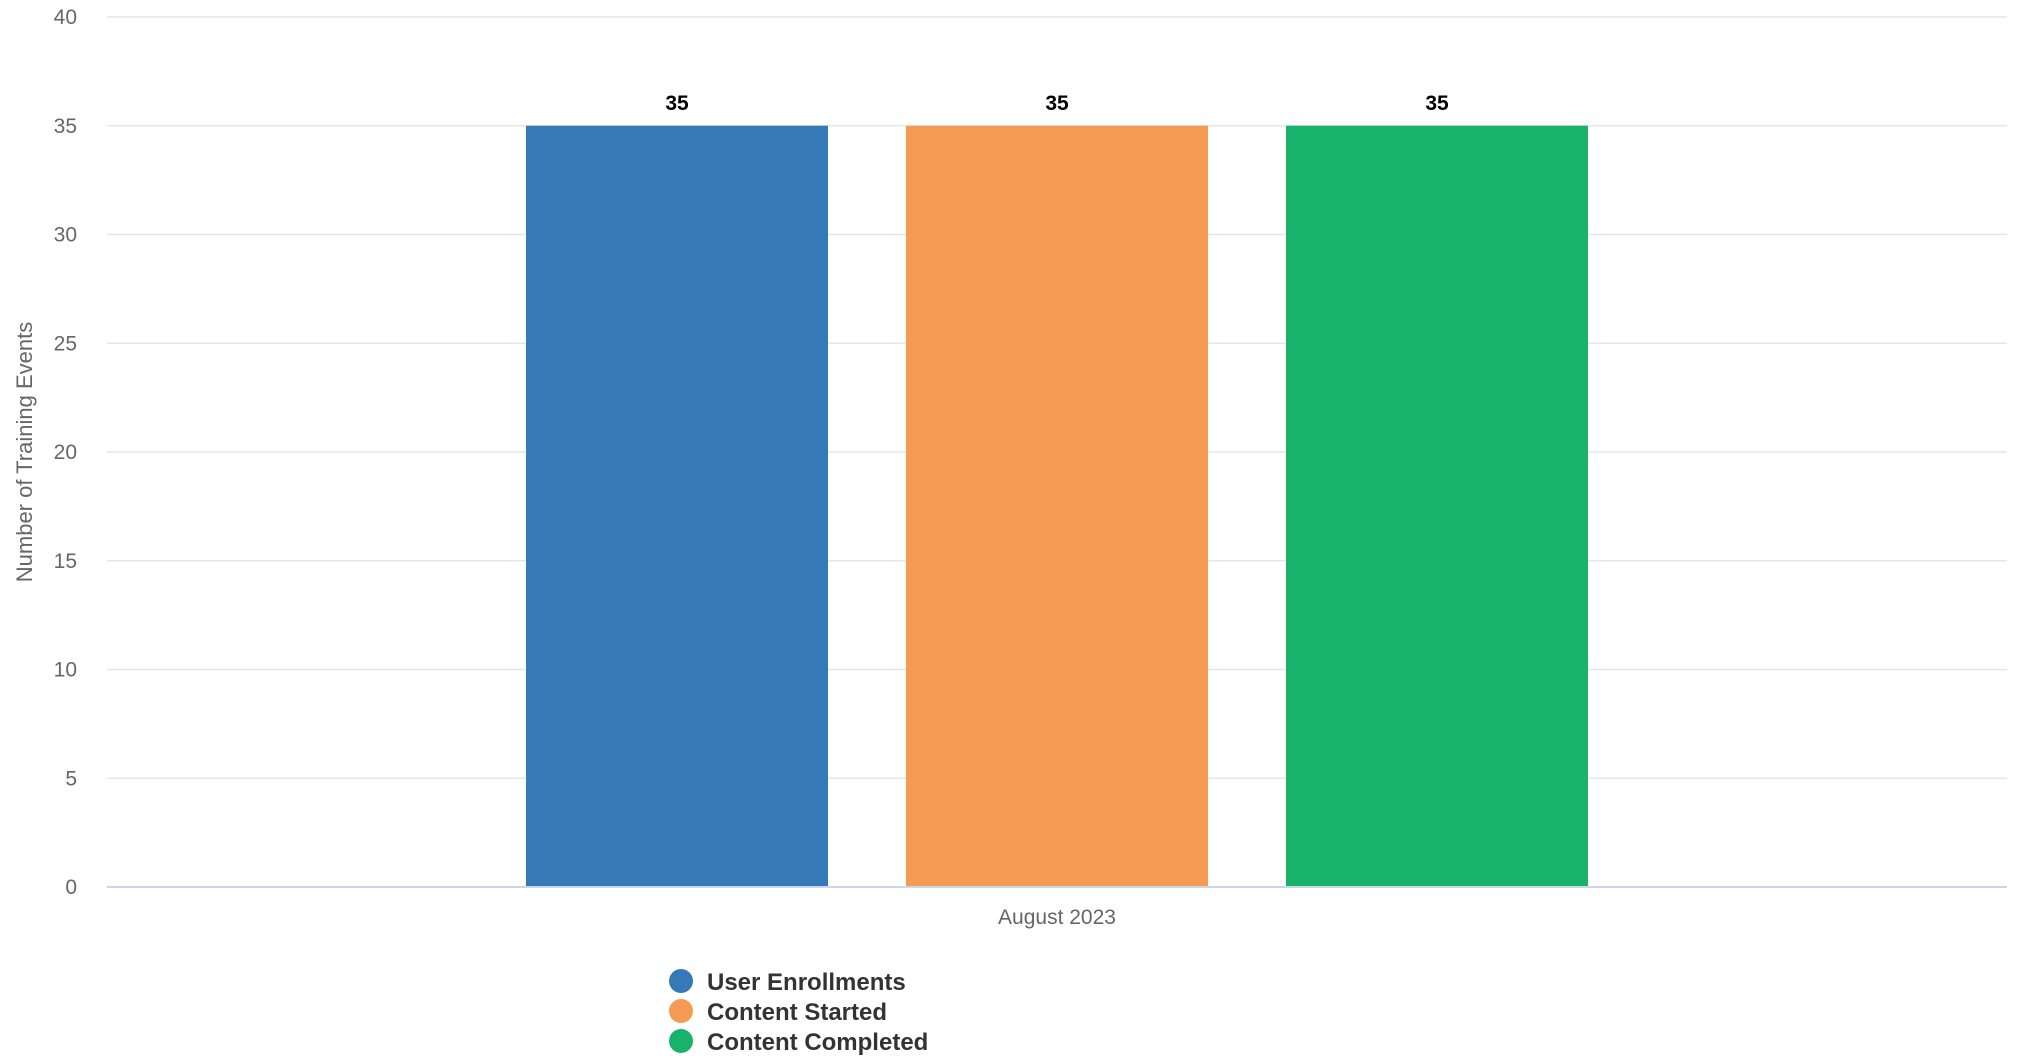 Image resolution: width=2017 pixels, height=1060 pixels. What do you see at coordinates (65, 343) in the screenshot?
I see `y-tick-label: 25` at bounding box center [65, 343].